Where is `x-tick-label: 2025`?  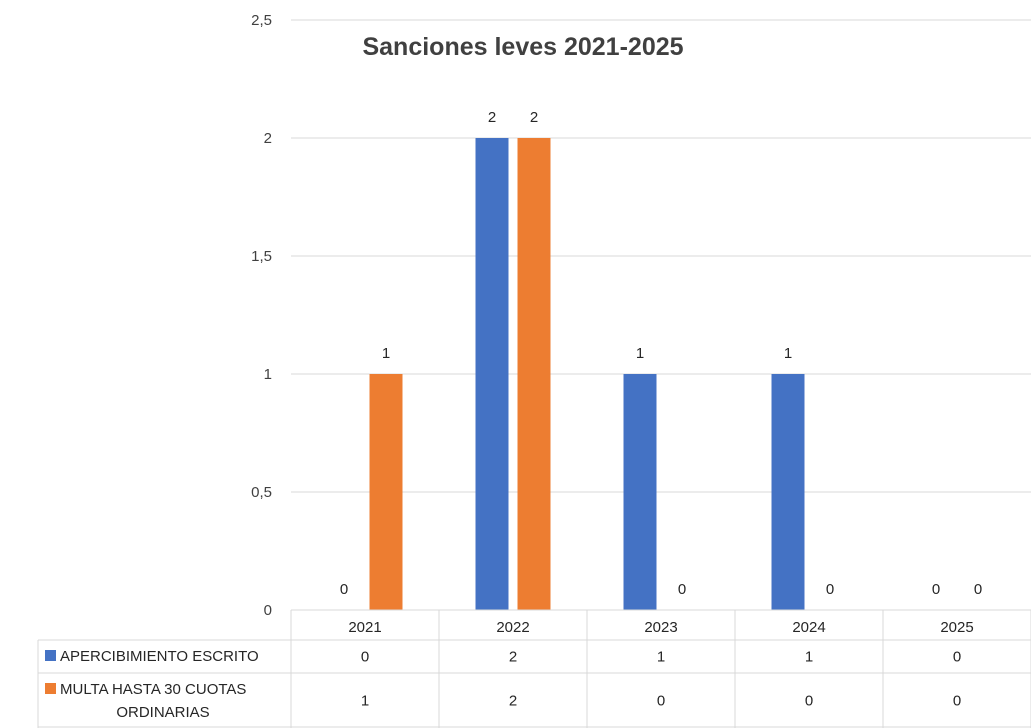 x-tick-label: 2025 is located at coordinates (956, 627).